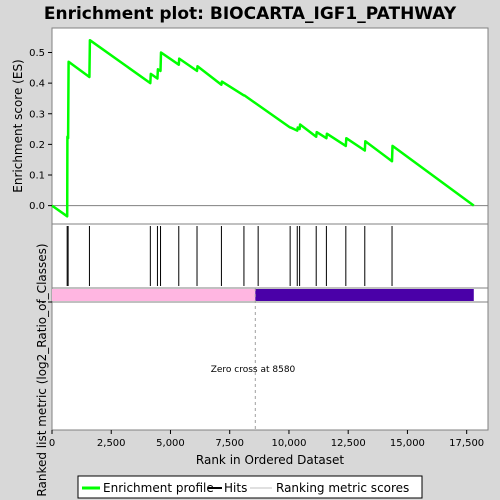  What do you see at coordinates (37, 84) in the screenshot?
I see `es-ytick-label: 0.4` at bounding box center [37, 84].